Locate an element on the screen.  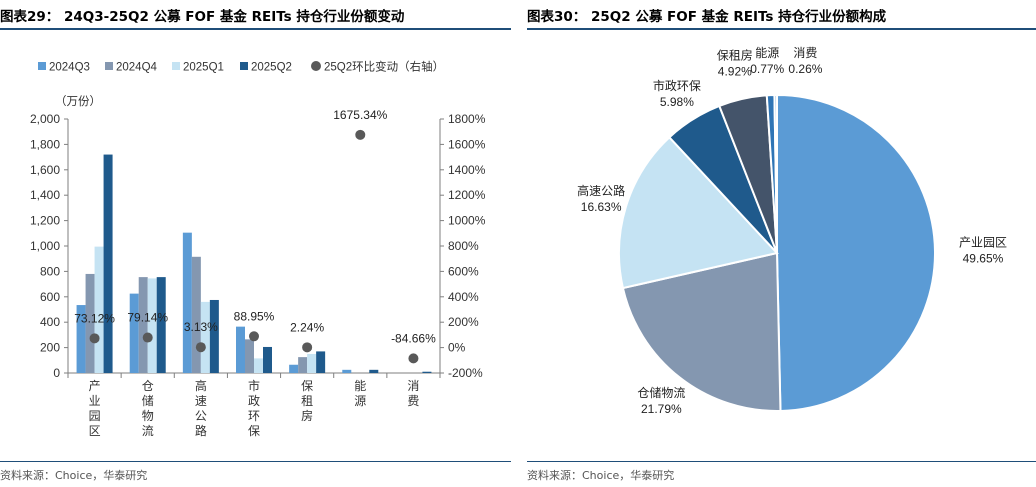
x-tick-label: 产业园区 is located at coordinates (95, 408).